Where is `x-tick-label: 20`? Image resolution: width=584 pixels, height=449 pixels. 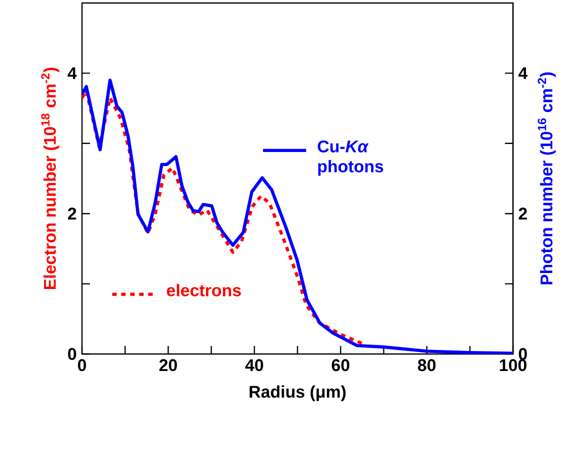
x-tick-label: 20 is located at coordinates (168, 365).